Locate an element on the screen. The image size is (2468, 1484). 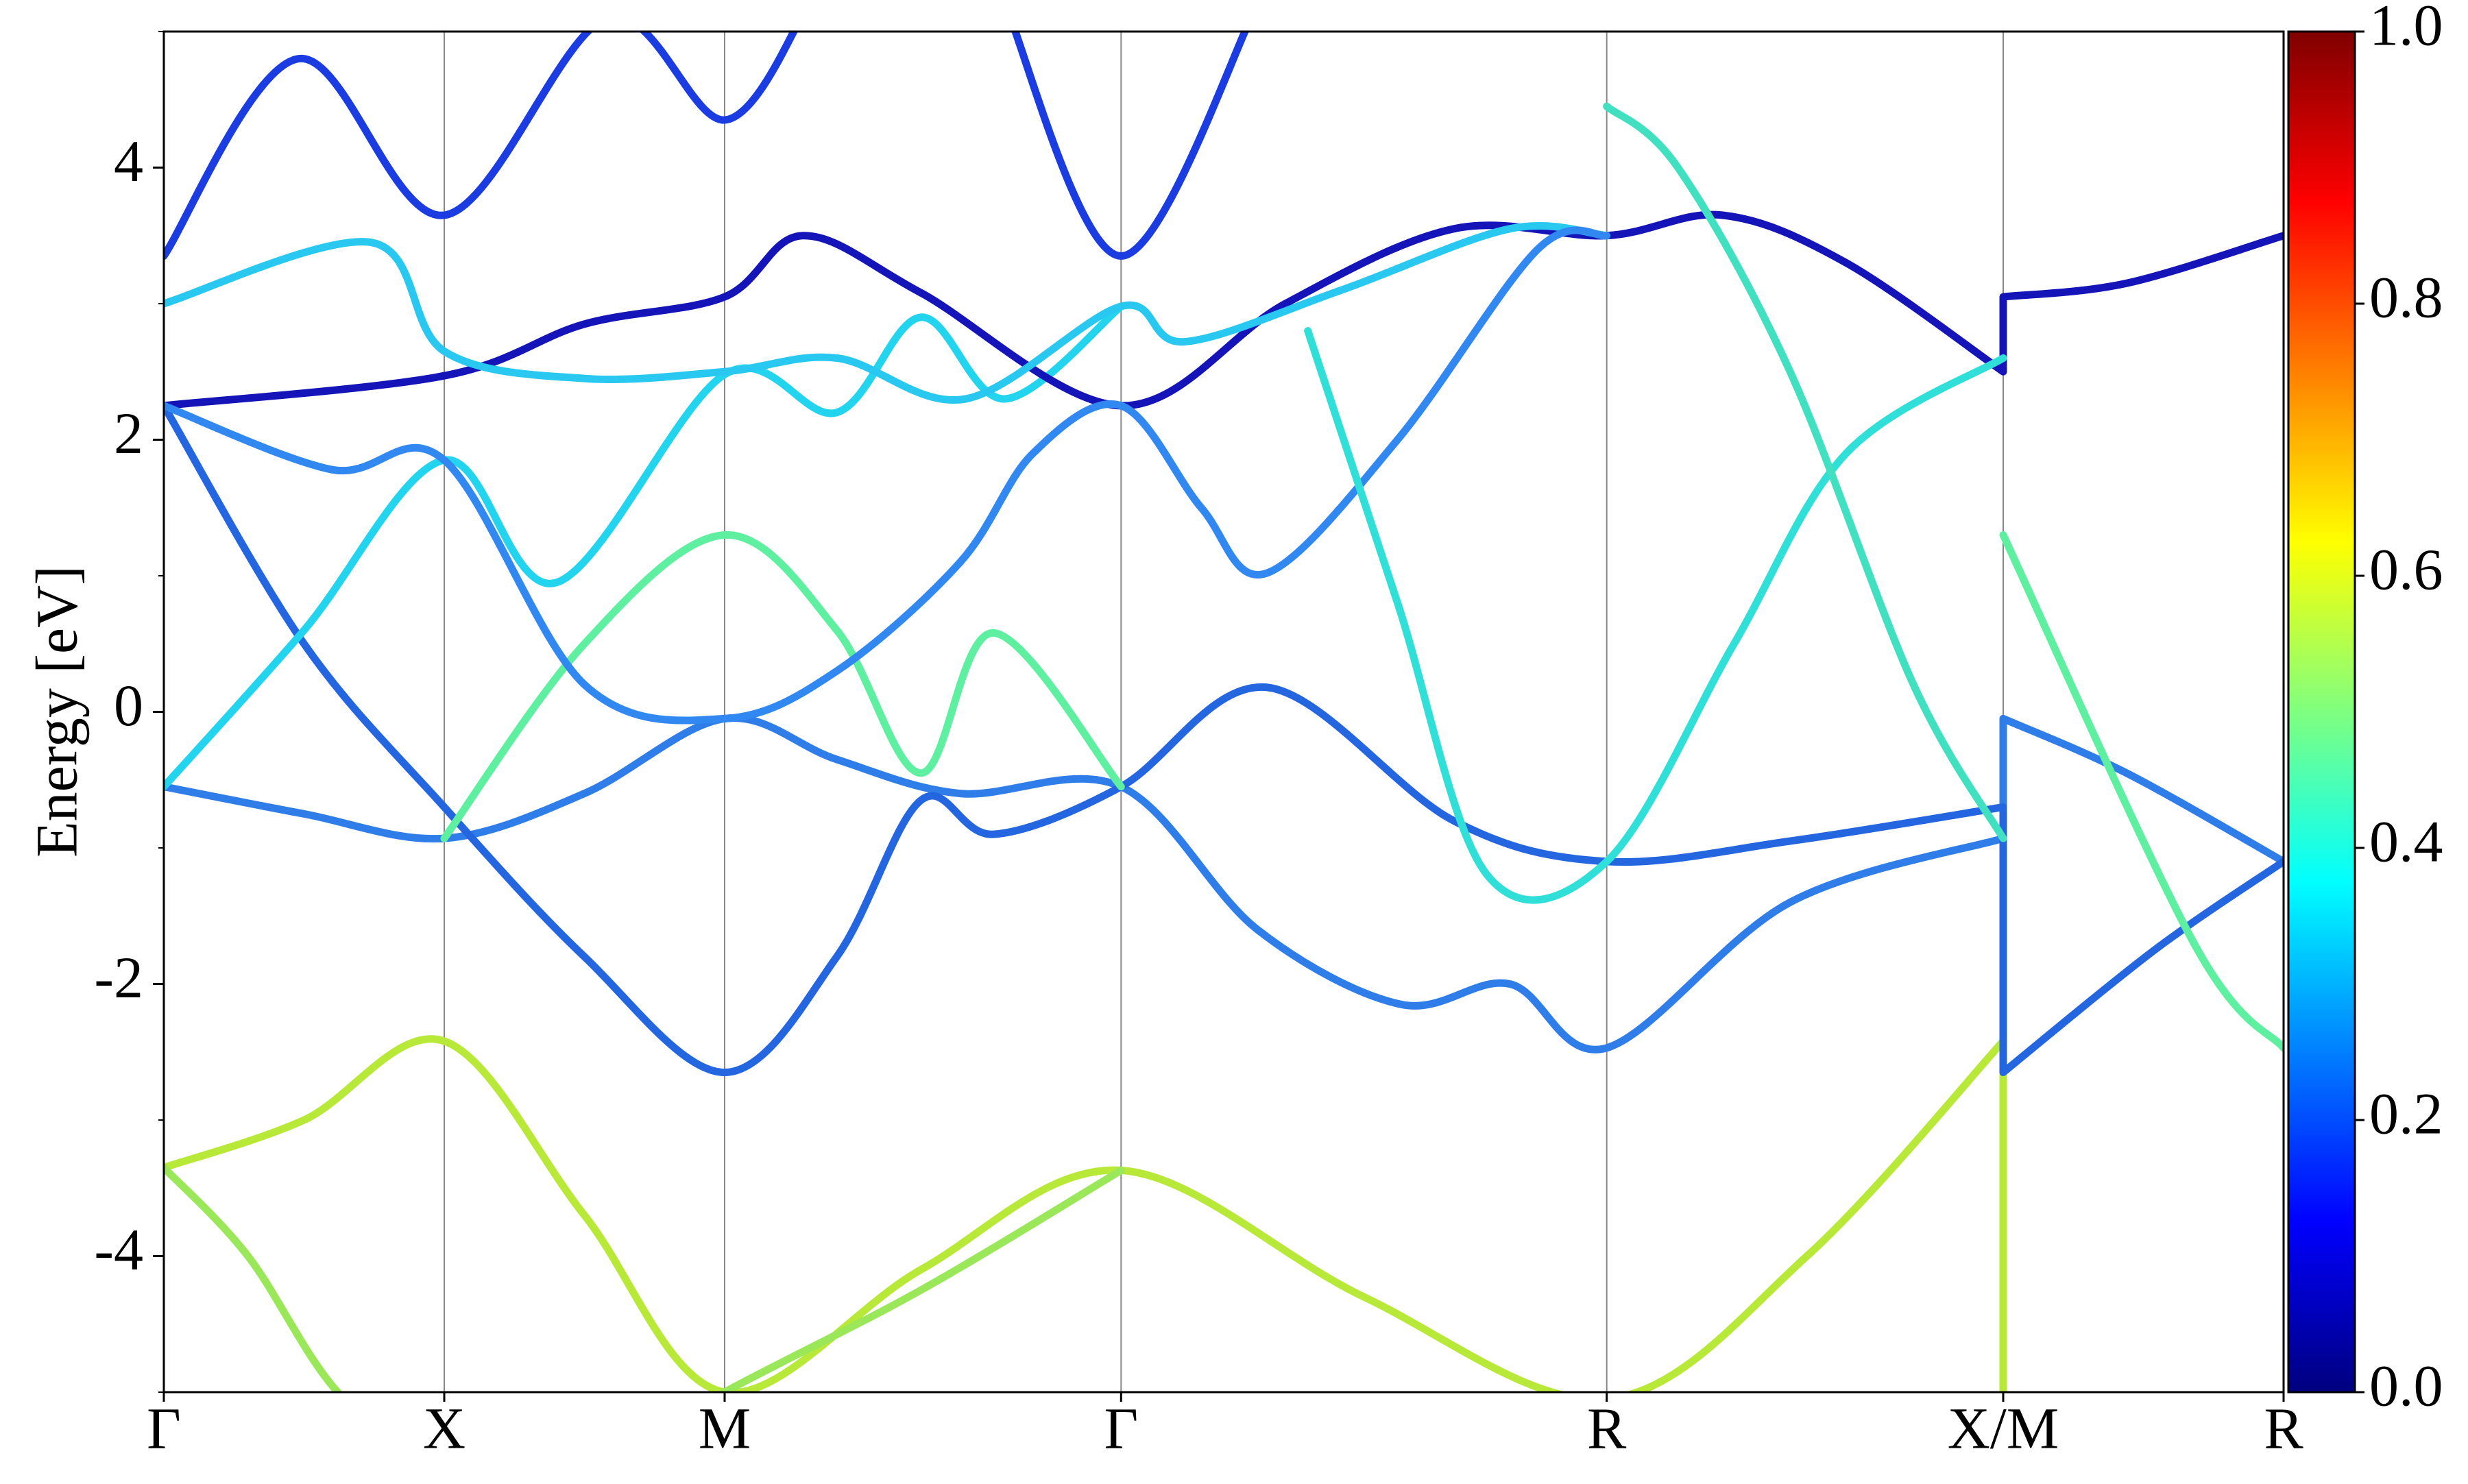
y-tick-label: 4 is located at coordinates (128, 161).